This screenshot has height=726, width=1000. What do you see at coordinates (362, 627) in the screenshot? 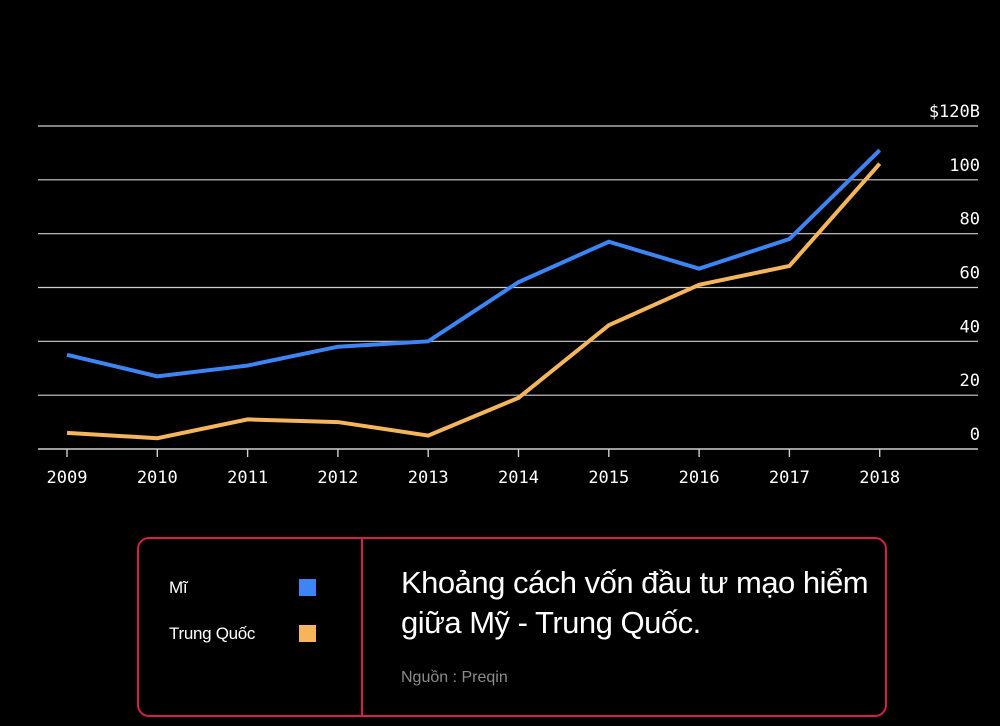
I see `legend-divider` at bounding box center [362, 627].